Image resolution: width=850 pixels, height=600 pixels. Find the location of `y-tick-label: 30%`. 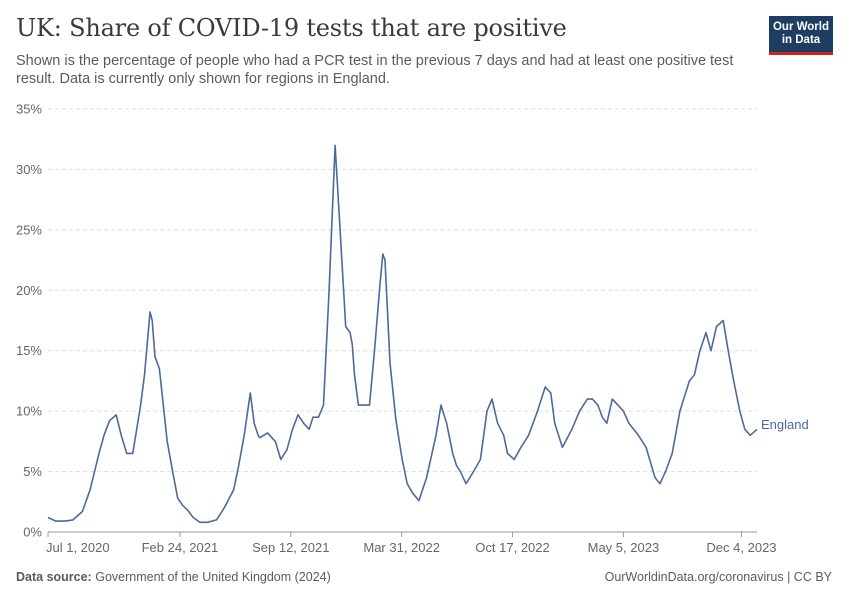

y-tick-label: 30% is located at coordinates (29, 169).